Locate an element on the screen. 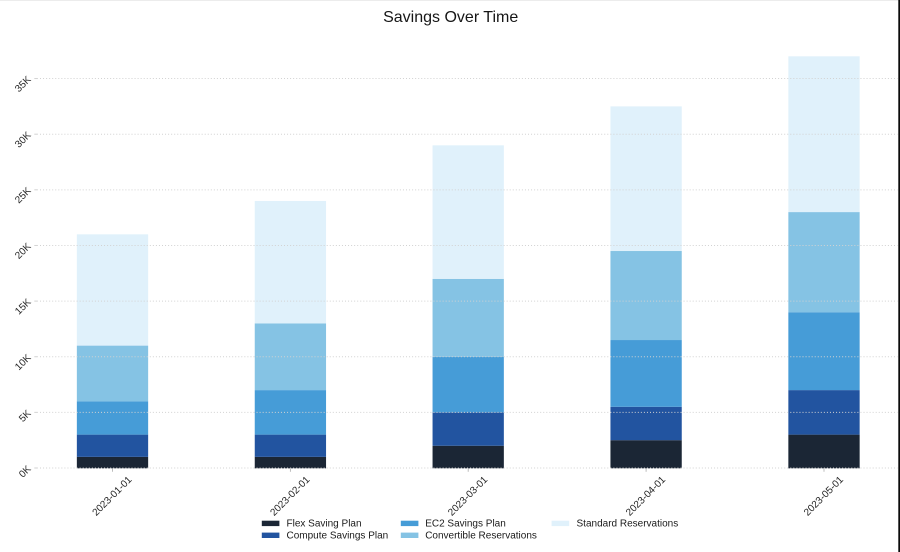 Image resolution: width=900 pixels, height=552 pixels. svg-text: Savings Over Time is located at coordinates (450, 17).